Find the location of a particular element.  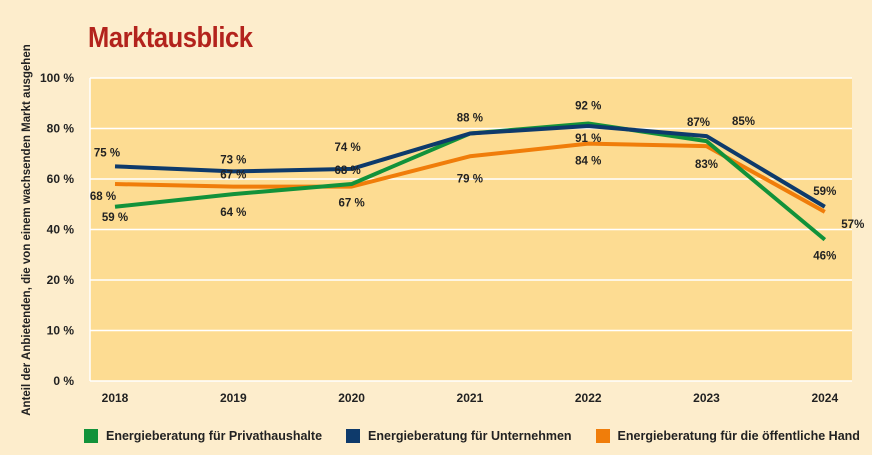

y-tick-label: 40 % is located at coordinates (61, 230).